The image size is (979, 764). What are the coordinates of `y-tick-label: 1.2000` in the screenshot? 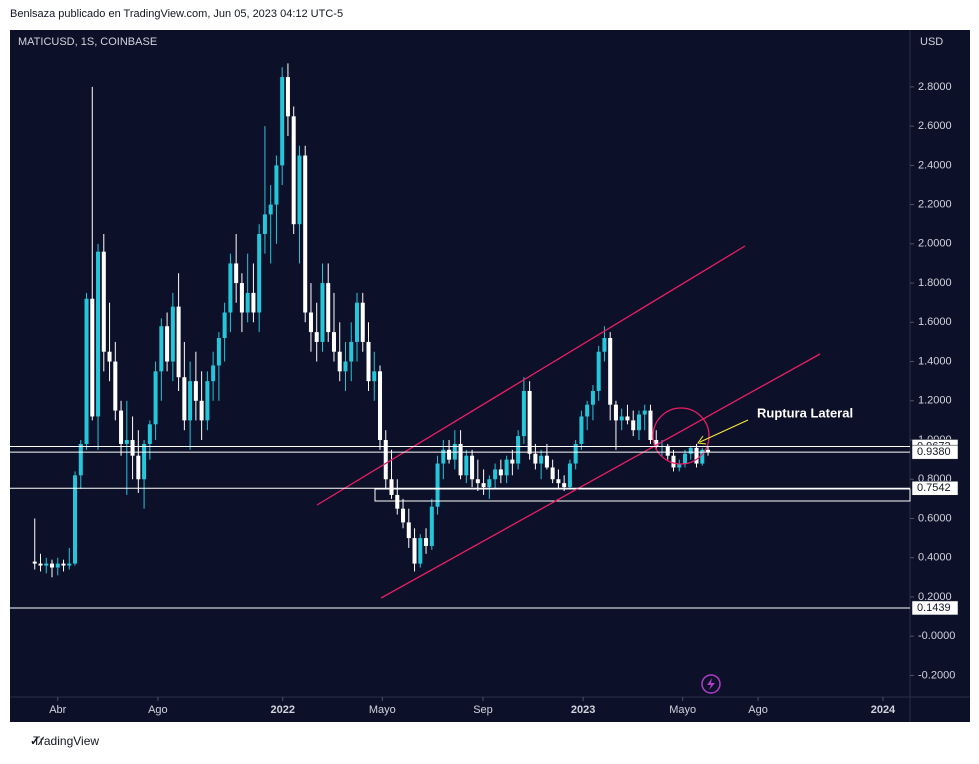 It's located at (935, 401).